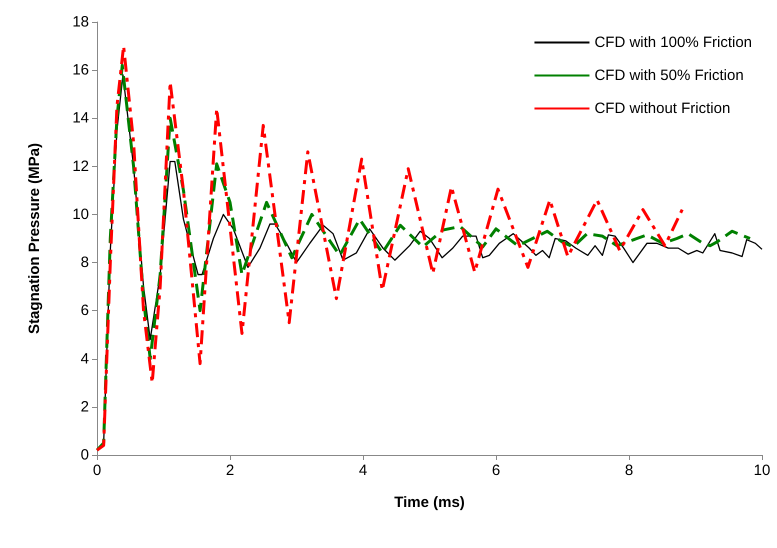 This screenshot has height=548, width=777. I want to click on x-tick-label: 10, so click(762, 470).